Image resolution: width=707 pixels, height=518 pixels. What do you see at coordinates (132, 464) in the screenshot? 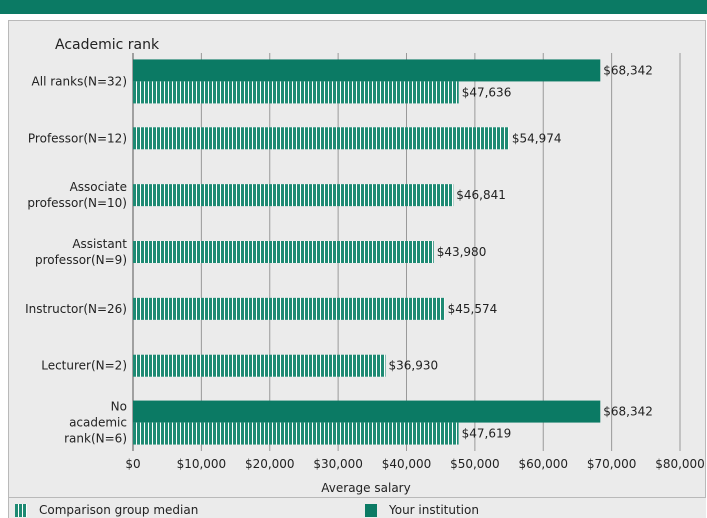
I see `x-tick-label: $0` at bounding box center [132, 464].